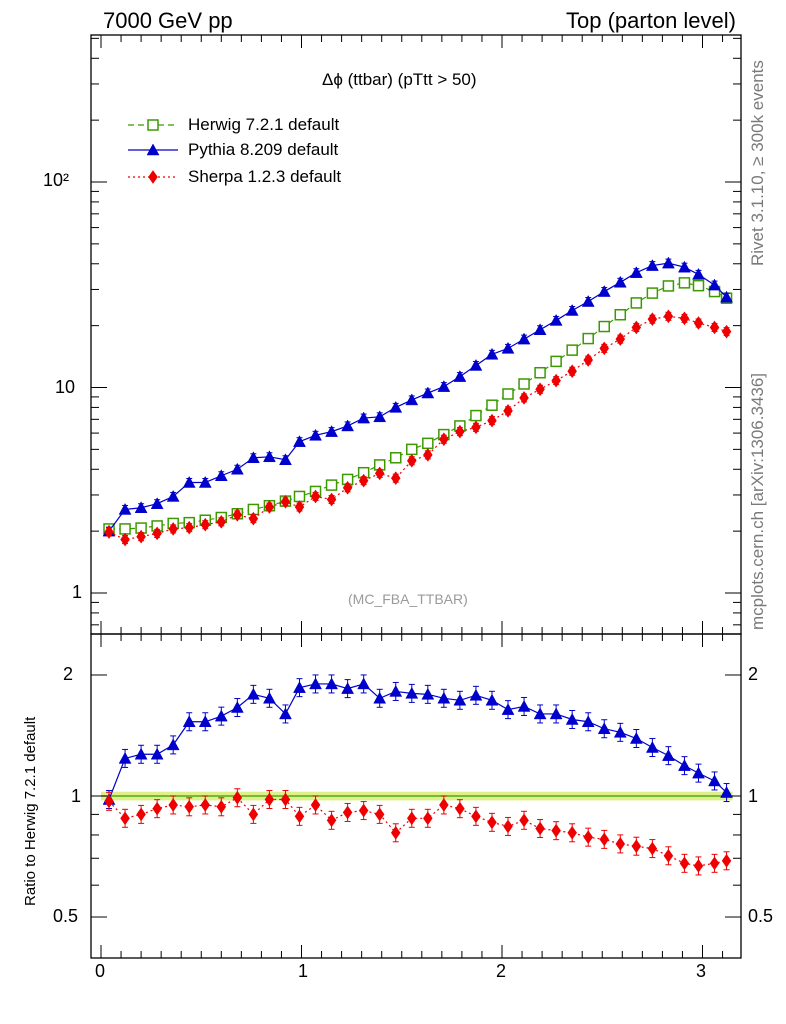 The width and height of the screenshot is (786, 1024). I want to click on main-y-tick-label-100: 10², so click(56, 180).